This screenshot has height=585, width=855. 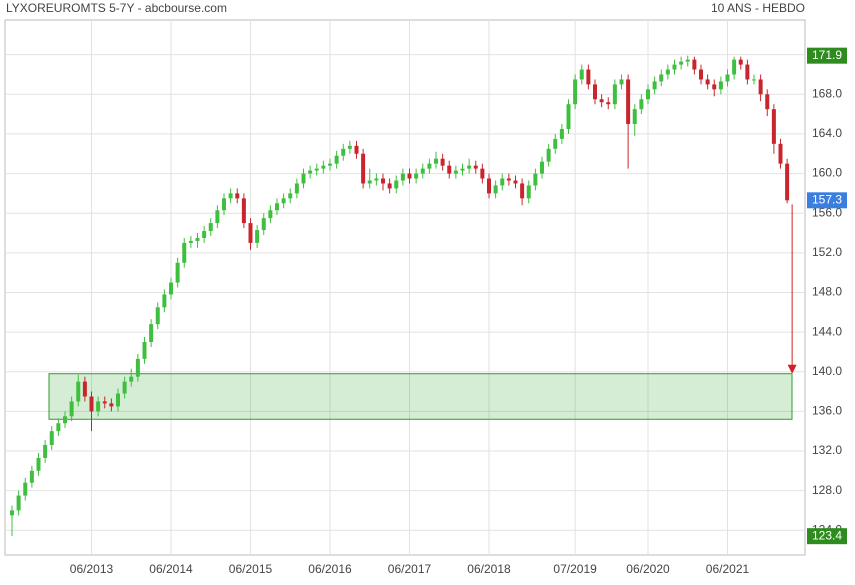 I want to click on price-label: 157.3, so click(x=827, y=199).